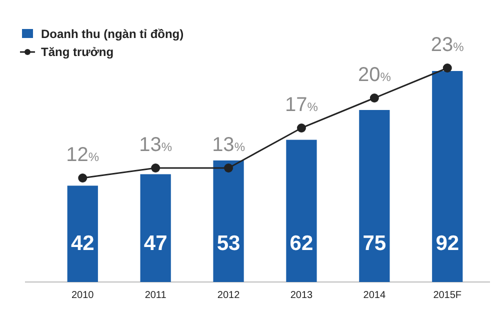  What do you see at coordinates (375, 75) in the screenshot?
I see `data-label: 20%` at bounding box center [375, 75].